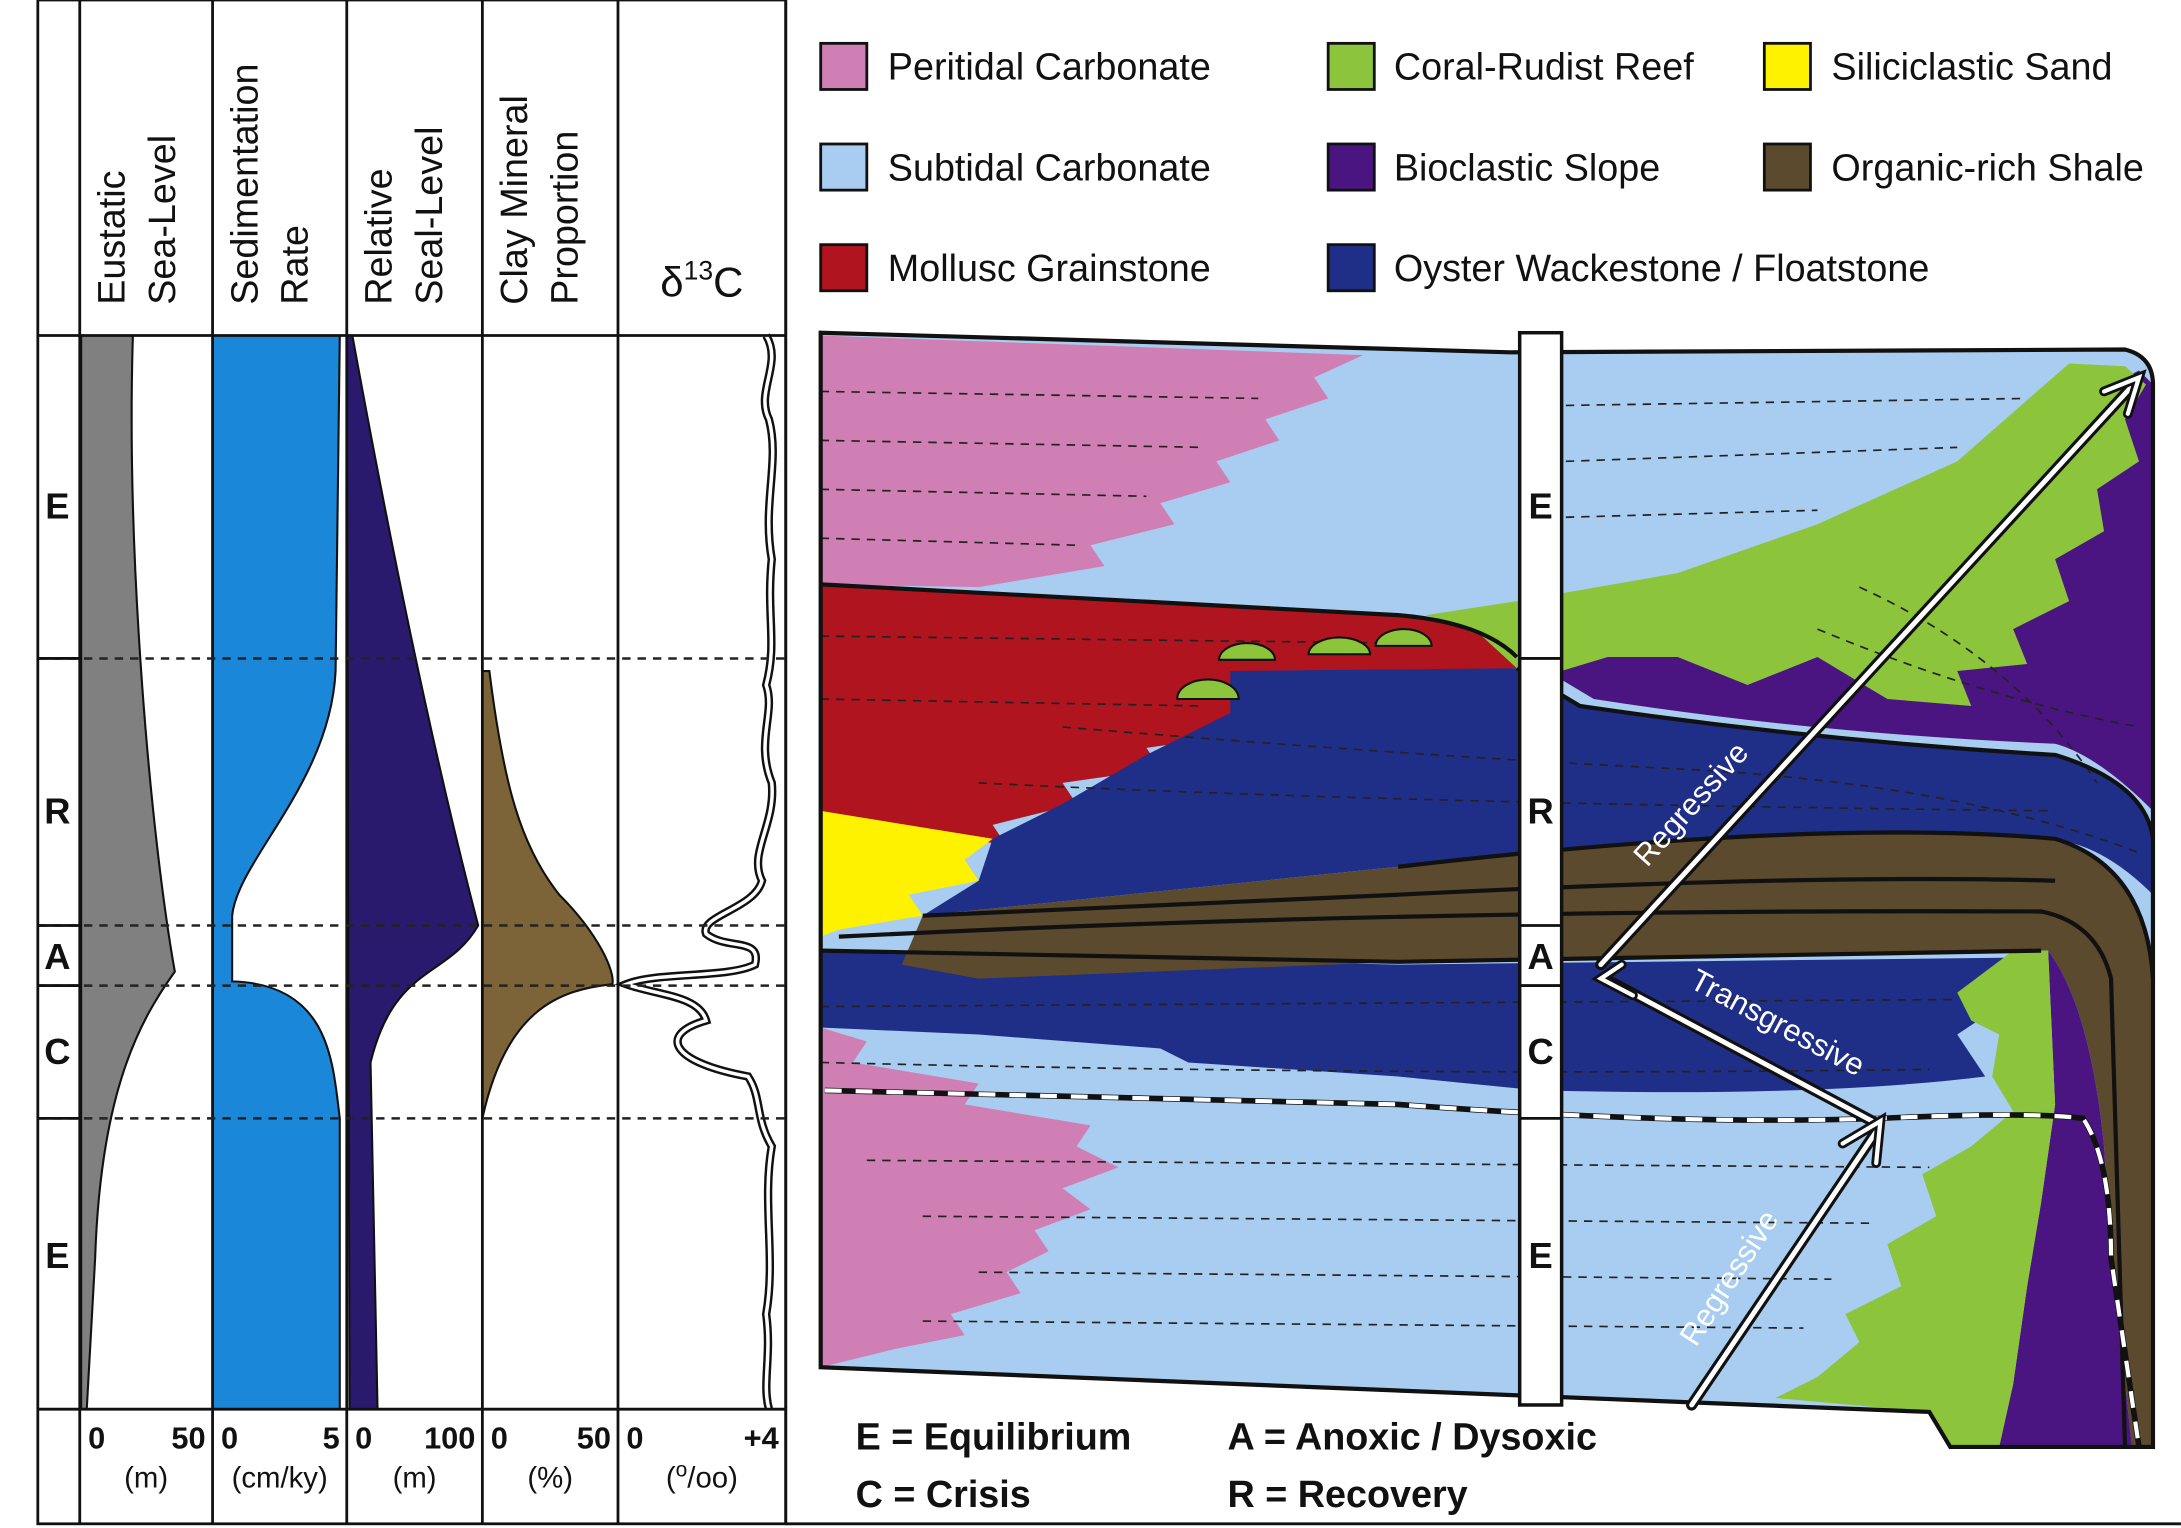  What do you see at coordinates (1049, 167) in the screenshot?
I see `legend-label: Subtidal Carbonate` at bounding box center [1049, 167].